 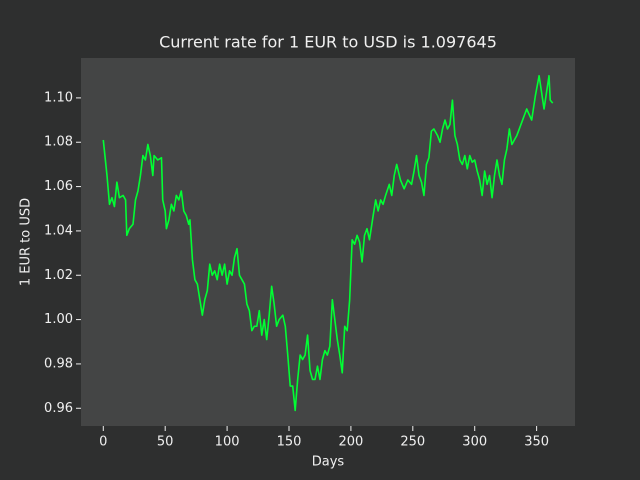 I want to click on y-tick-label: 1.08, so click(x=58, y=142).